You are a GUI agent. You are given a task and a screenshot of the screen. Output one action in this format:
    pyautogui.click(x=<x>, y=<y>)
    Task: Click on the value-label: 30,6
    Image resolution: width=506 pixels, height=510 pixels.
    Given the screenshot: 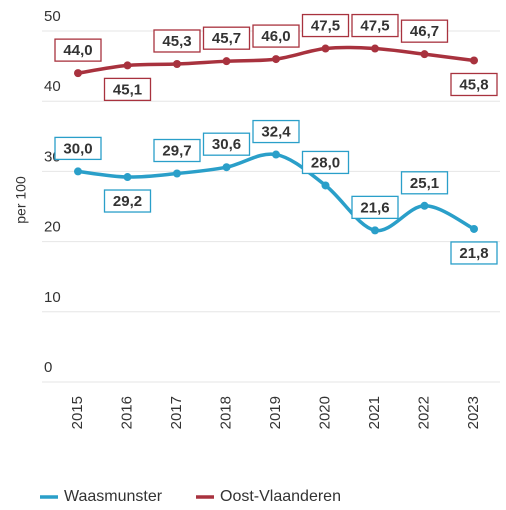 What is the action you would take?
    pyautogui.click(x=226, y=144)
    